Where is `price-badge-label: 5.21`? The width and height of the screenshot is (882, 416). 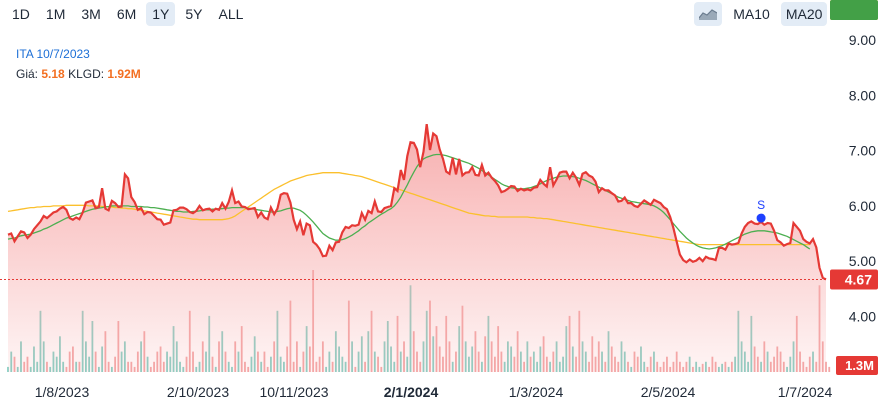
price-badge-label: 5.21 is located at coordinates (858, 1).